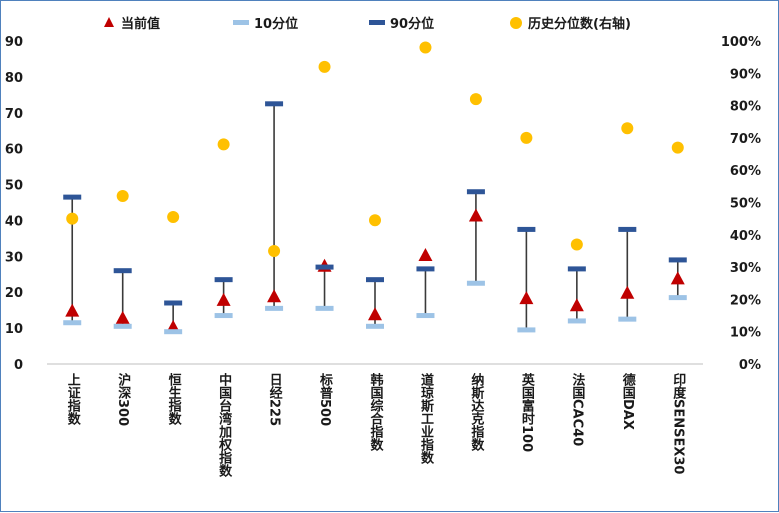 This screenshot has height=513, width=779. Describe the element at coordinates (577, 409) in the screenshot. I see `category-label: 法国CAC40` at that location.